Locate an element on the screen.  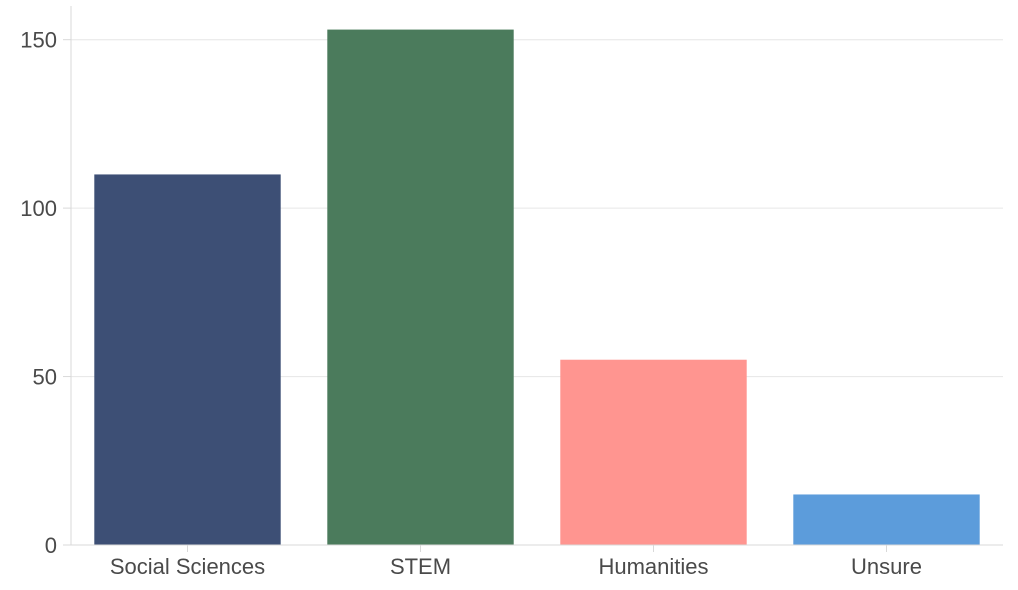
y-tick-label: 150 is located at coordinates (38, 40).